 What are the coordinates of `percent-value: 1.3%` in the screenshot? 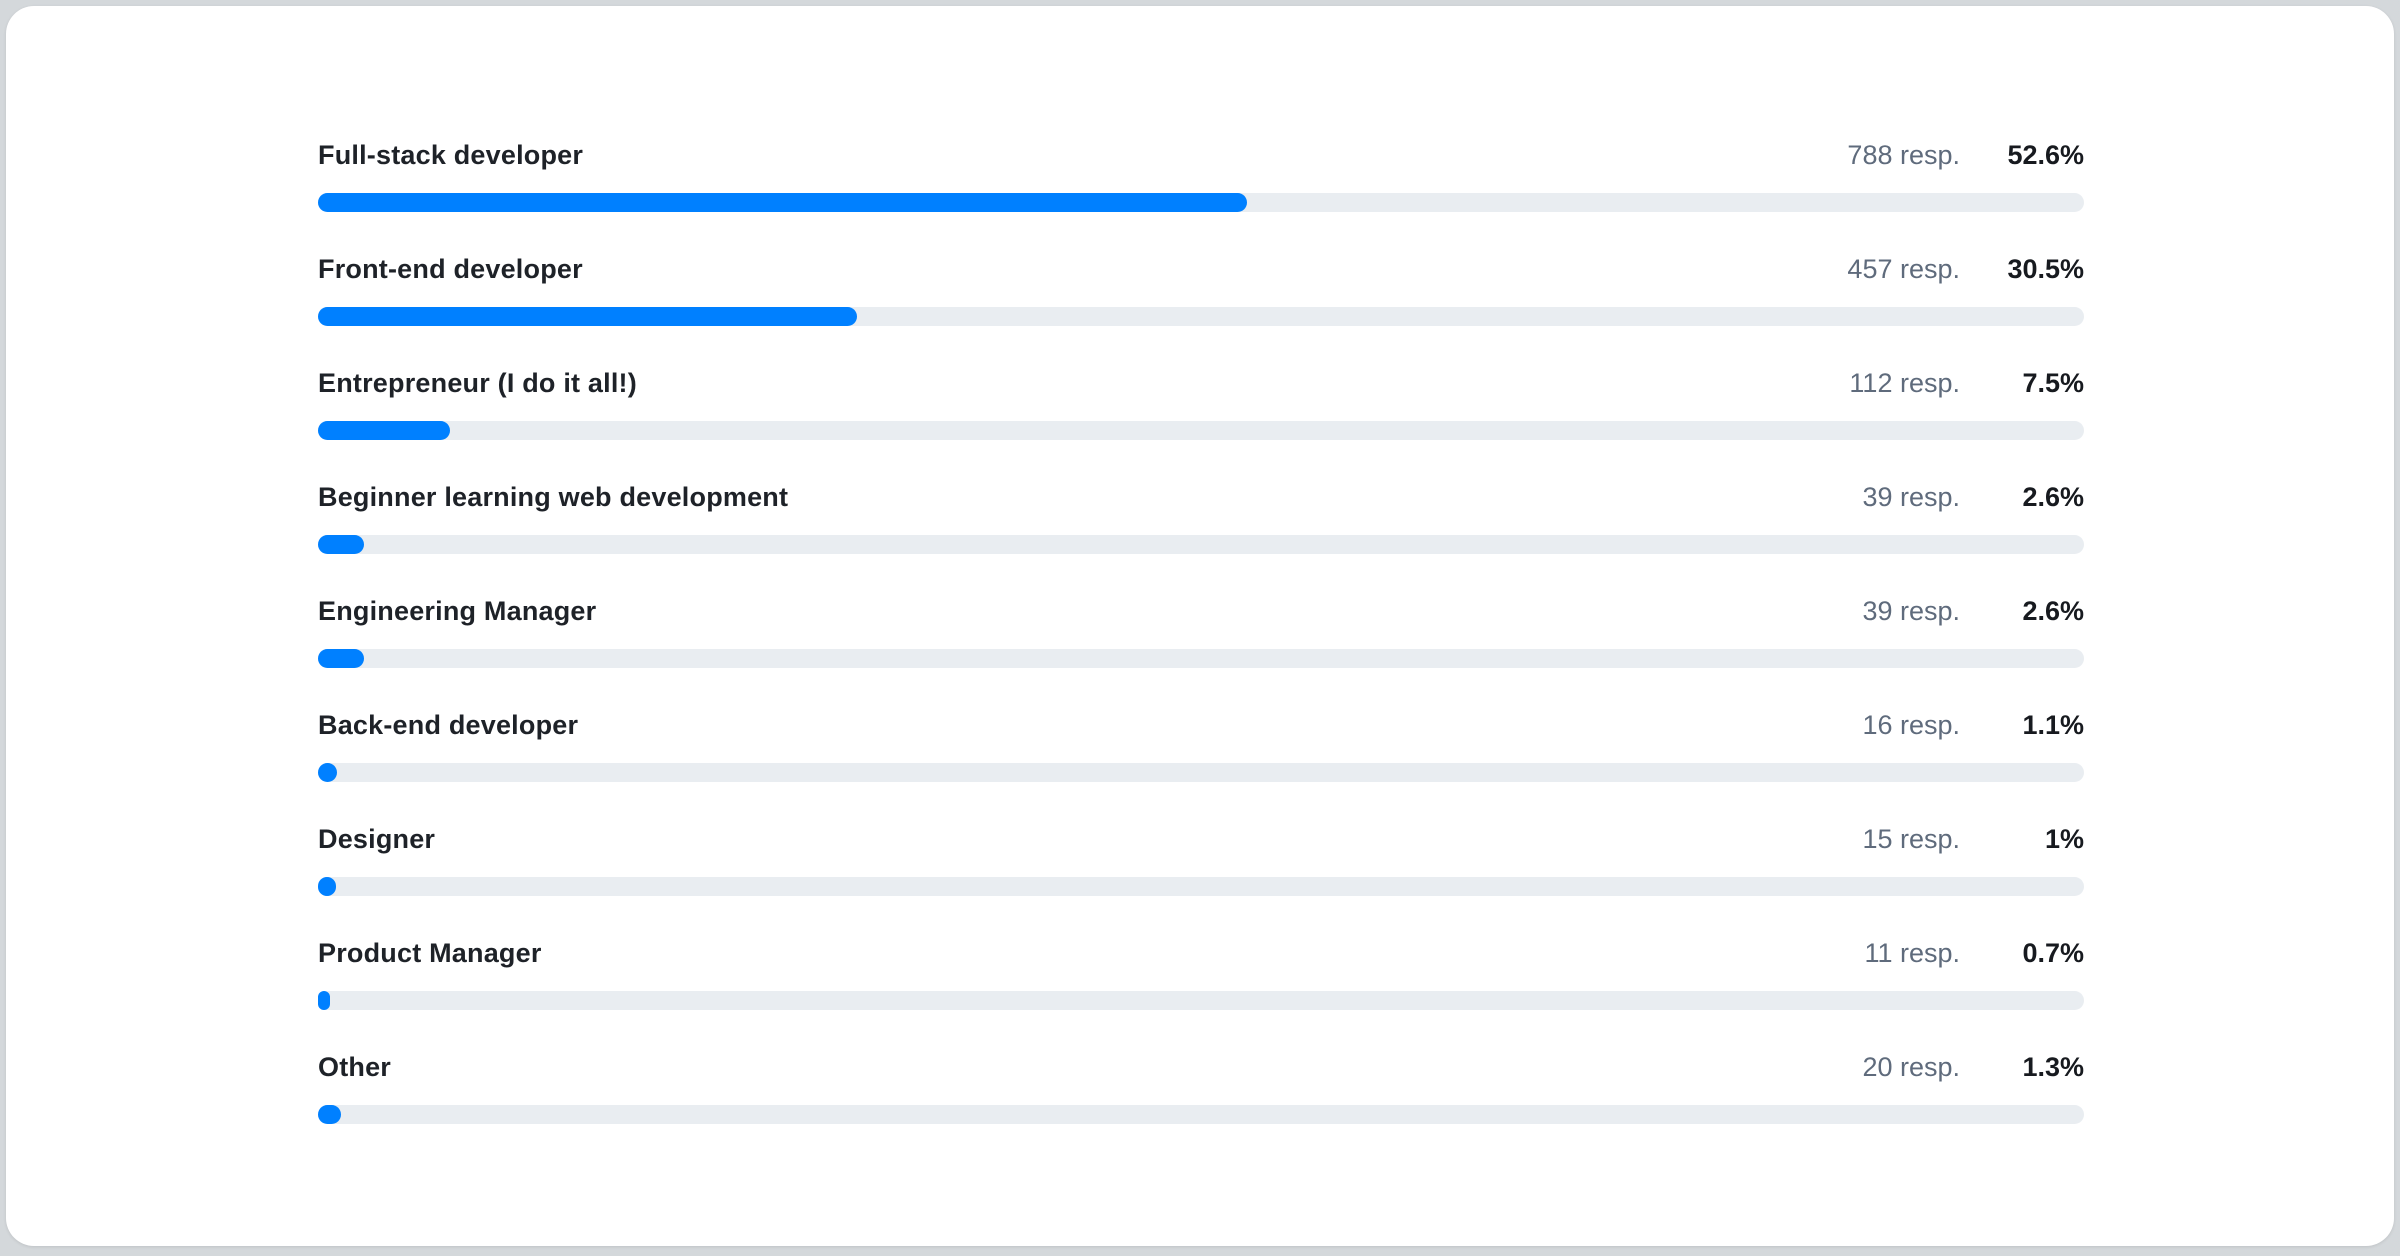 It's located at (2053, 1067).